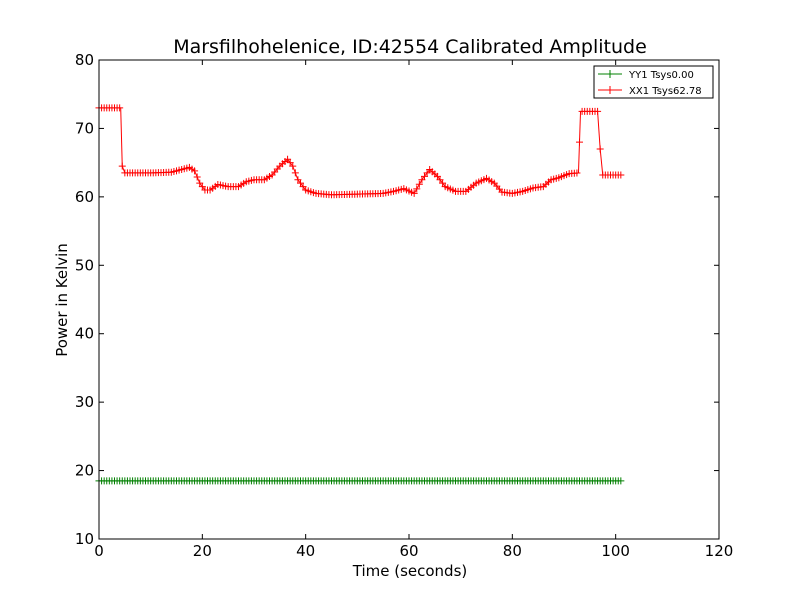 The height and width of the screenshot is (600, 800). Describe the element at coordinates (408, 551) in the screenshot. I see `x-tick-label: 60` at that location.